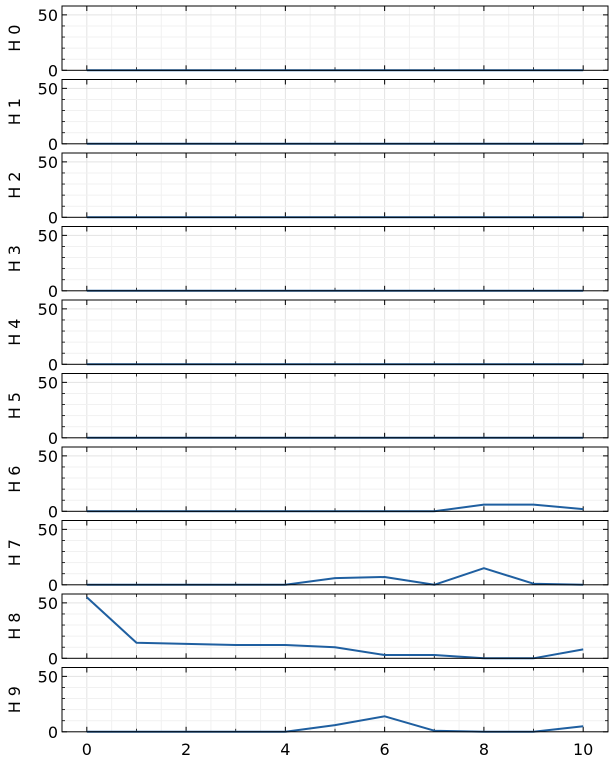 This screenshot has width=613, height=764. What do you see at coordinates (484, 749) in the screenshot?
I see `x-tick-label: 8` at bounding box center [484, 749].